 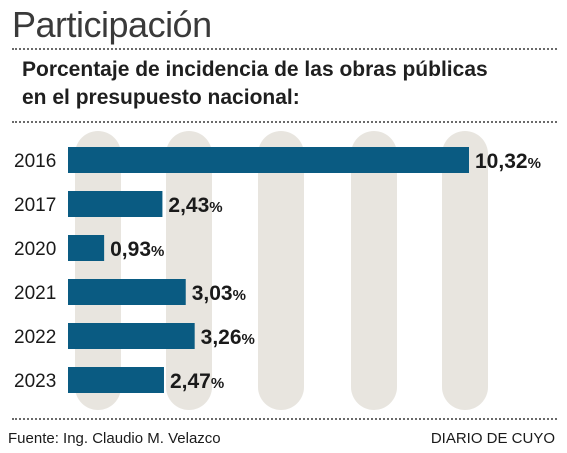 What do you see at coordinates (112, 24) in the screenshot?
I see `page-title: Participación` at bounding box center [112, 24].